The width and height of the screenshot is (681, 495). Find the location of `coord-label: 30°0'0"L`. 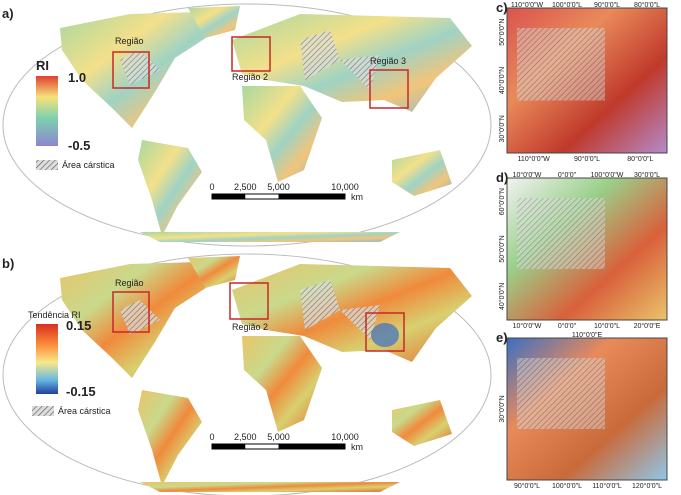

coord-label: 30°0'0"L is located at coordinates (647, 175).